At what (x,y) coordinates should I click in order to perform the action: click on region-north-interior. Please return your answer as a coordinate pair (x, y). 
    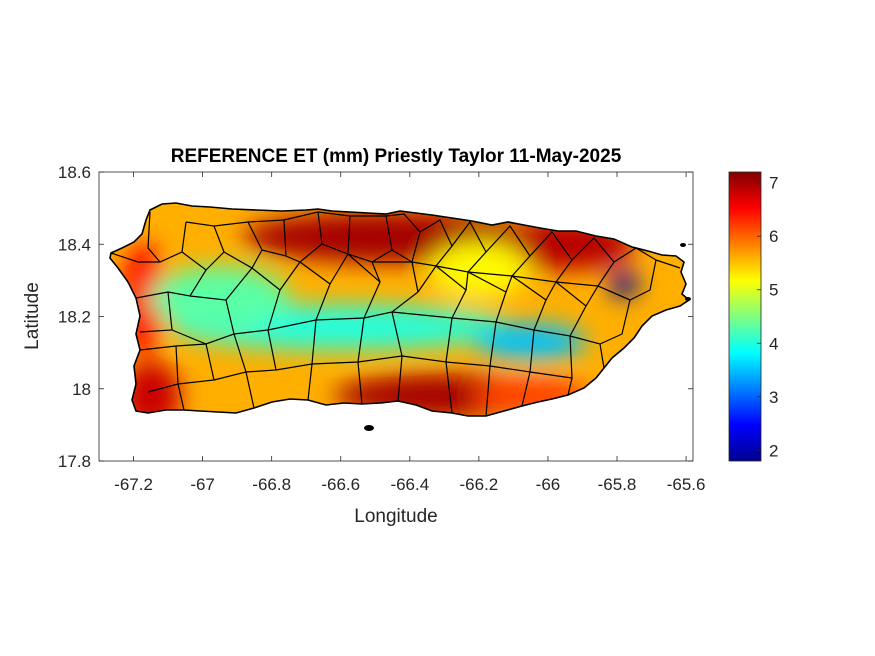
    Looking at the image, I should click on (478, 269).